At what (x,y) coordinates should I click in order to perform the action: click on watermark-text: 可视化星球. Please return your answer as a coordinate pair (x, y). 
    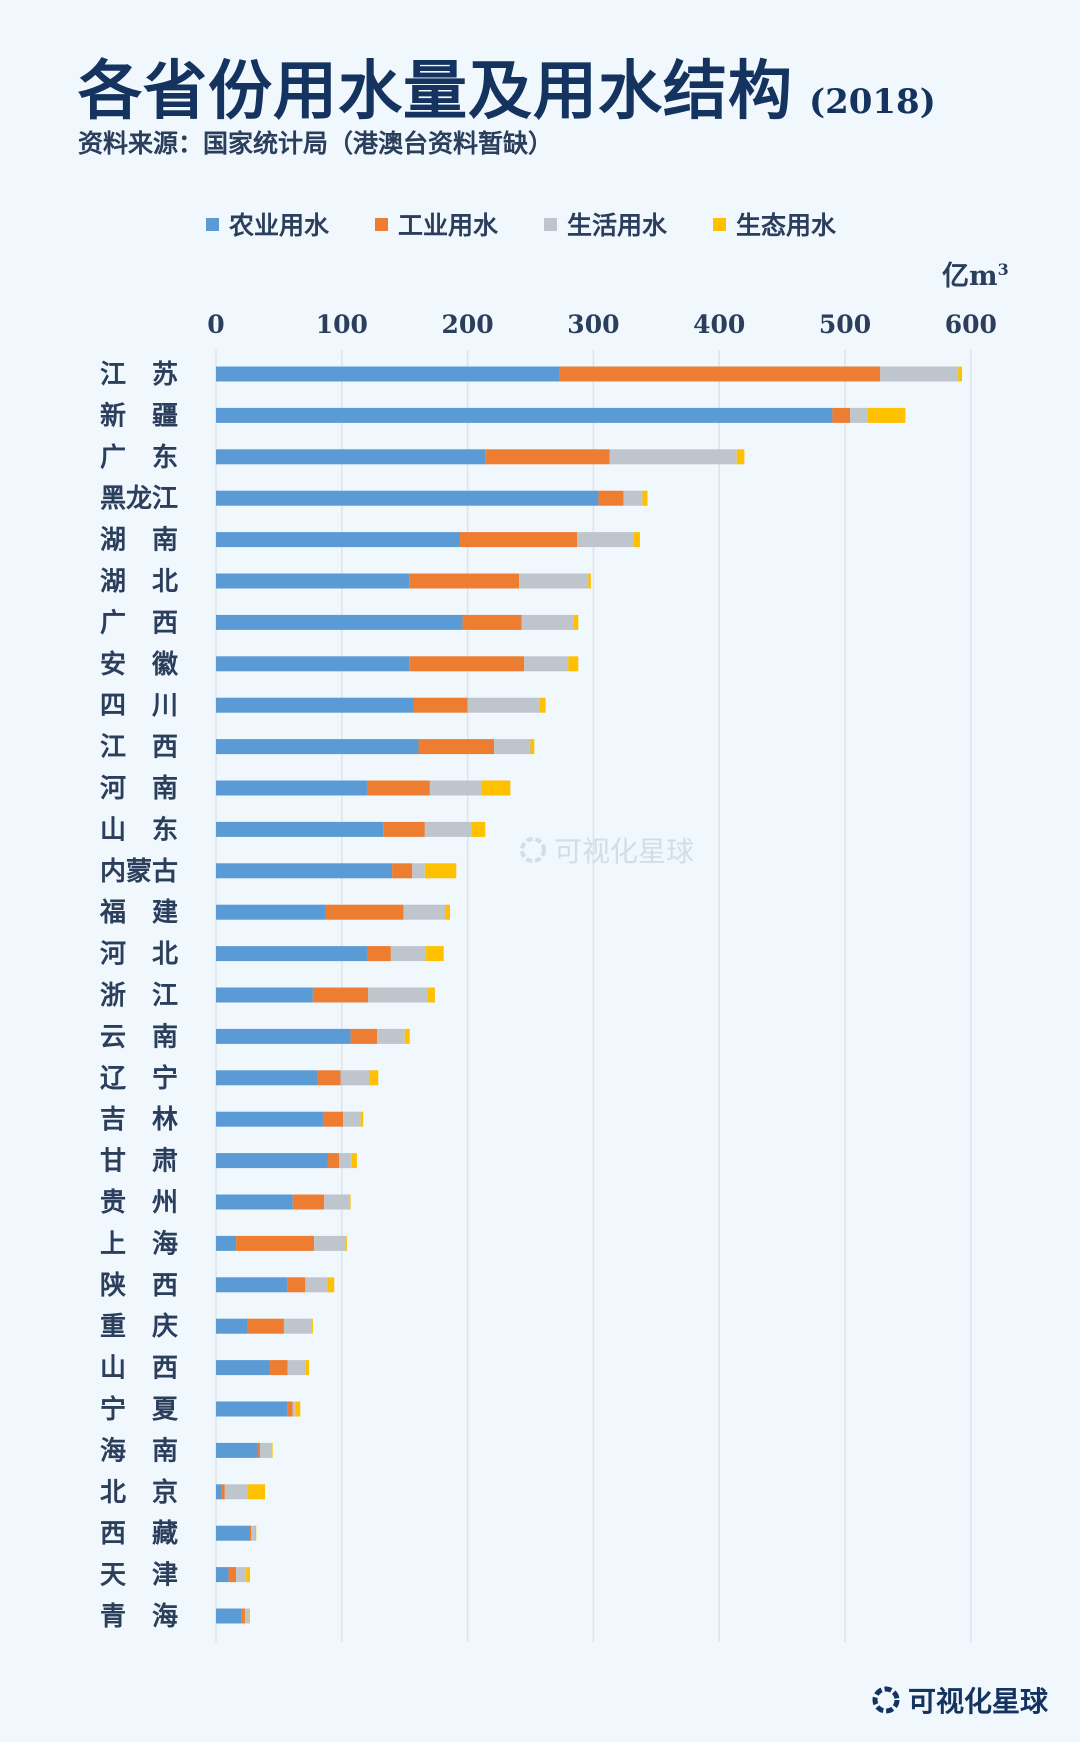
    Looking at the image, I should click on (624, 851).